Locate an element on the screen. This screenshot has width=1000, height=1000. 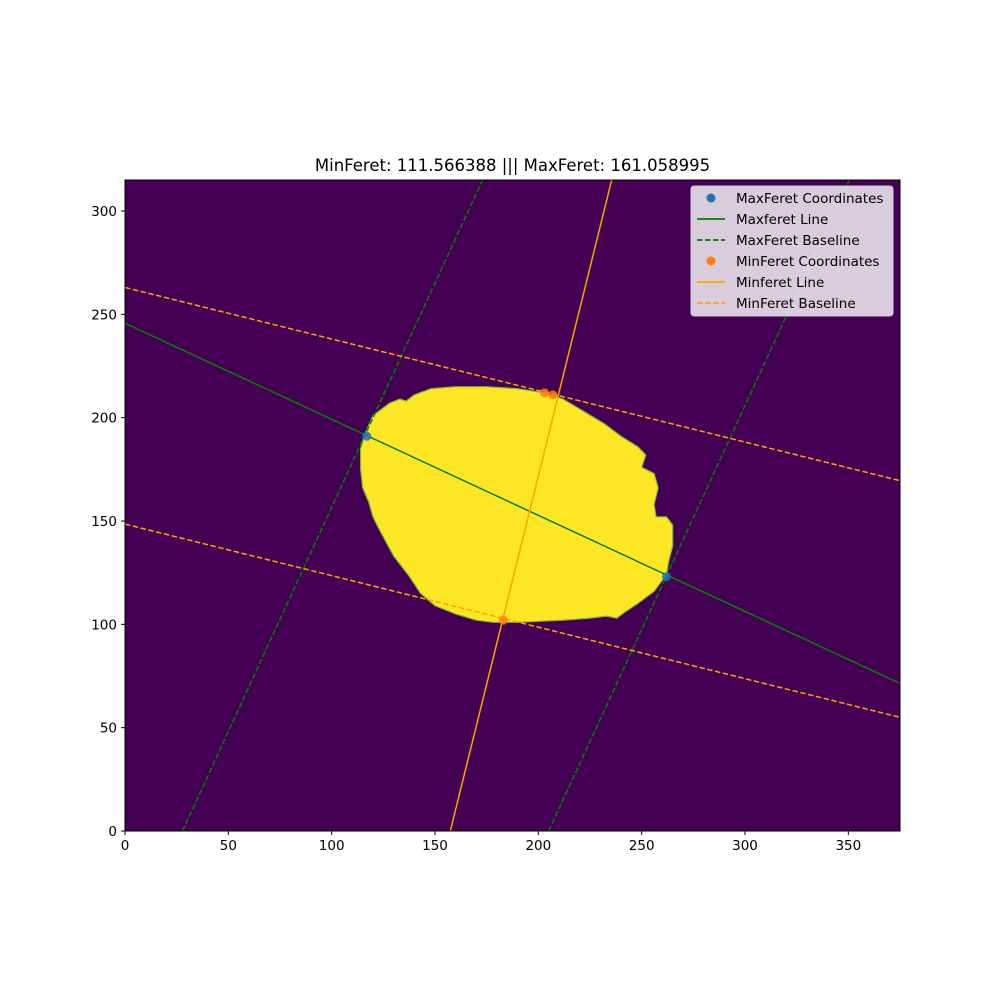
legend-label-maxferet-line: Maxferet Line is located at coordinates (782, 220).